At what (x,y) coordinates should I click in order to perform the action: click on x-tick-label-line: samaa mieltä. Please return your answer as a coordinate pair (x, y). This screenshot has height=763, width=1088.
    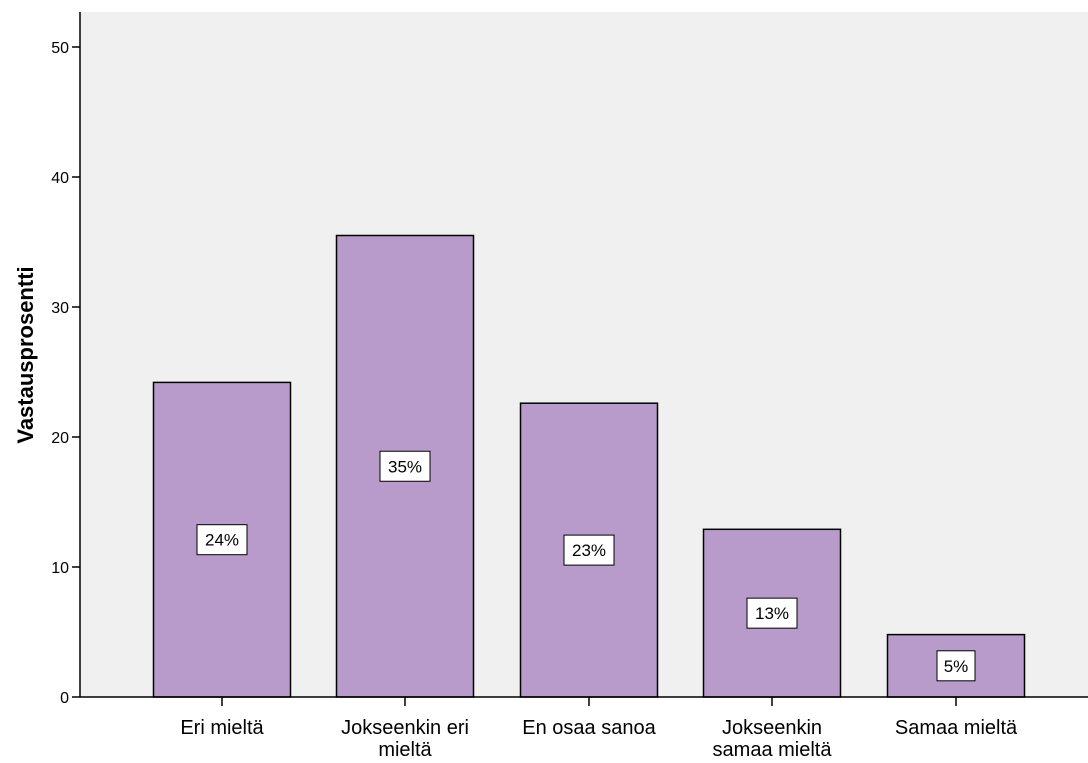
    Looking at the image, I should click on (773, 750).